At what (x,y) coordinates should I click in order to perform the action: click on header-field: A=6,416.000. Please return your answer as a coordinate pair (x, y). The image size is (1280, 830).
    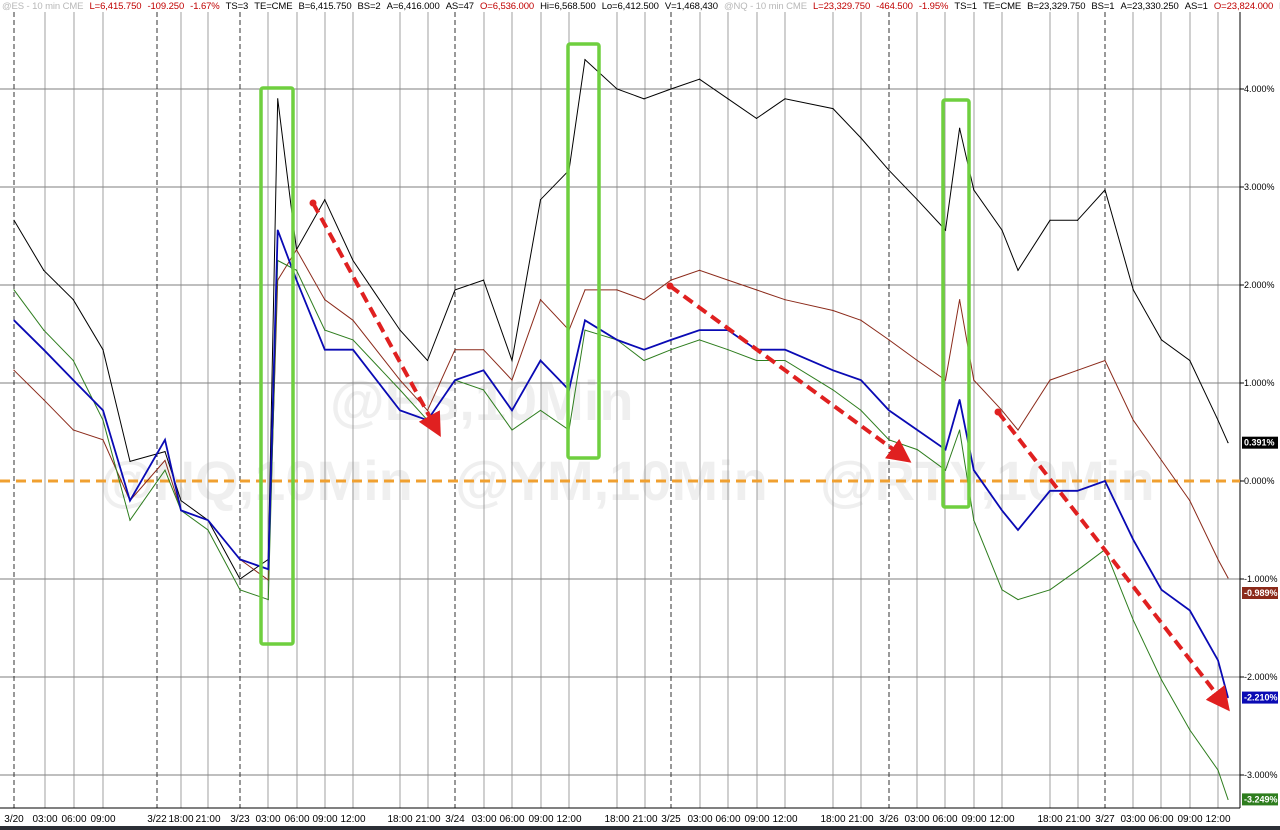
    Looking at the image, I should click on (413, 6).